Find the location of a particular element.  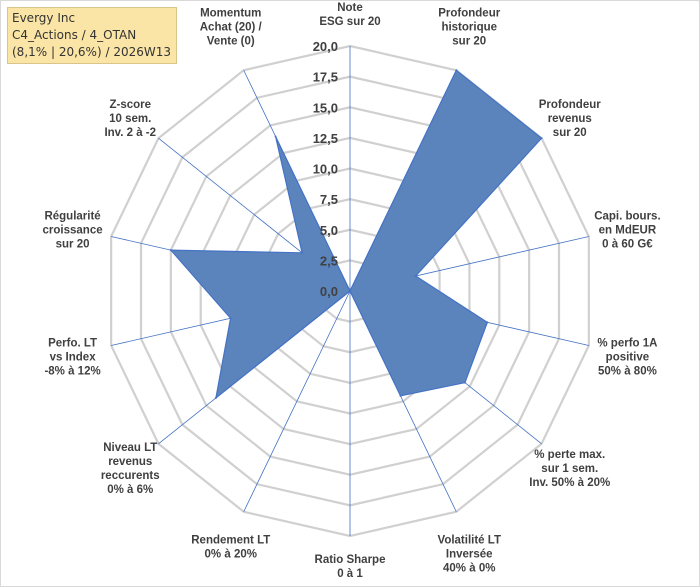

axis-label-line: positive is located at coordinates (627, 357).